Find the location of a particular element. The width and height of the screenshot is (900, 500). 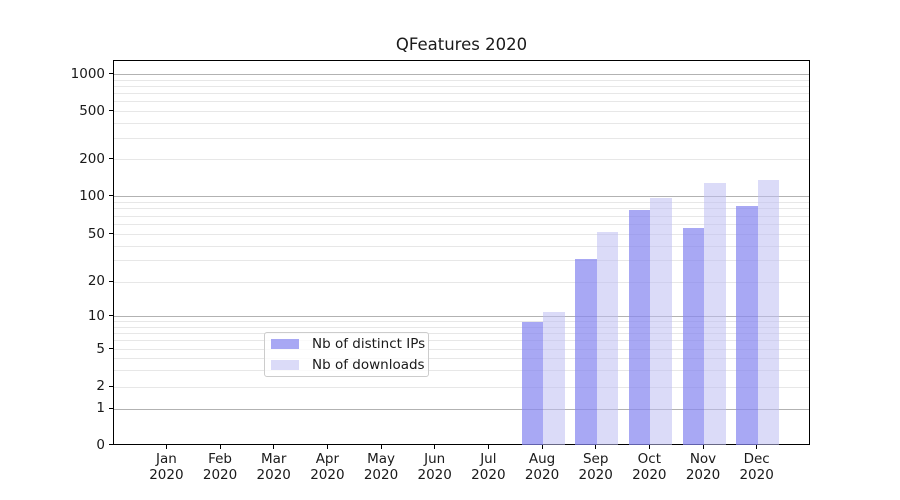

x-tick-label: Dec 2020 is located at coordinates (756, 467).